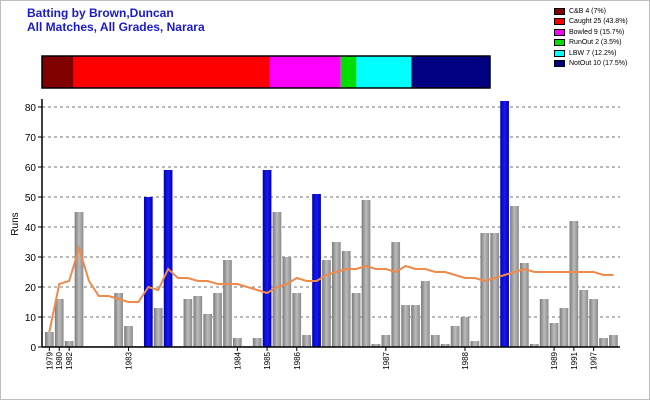 The height and width of the screenshot is (400, 650). I want to click on y-tick-label: 40, so click(31, 228).